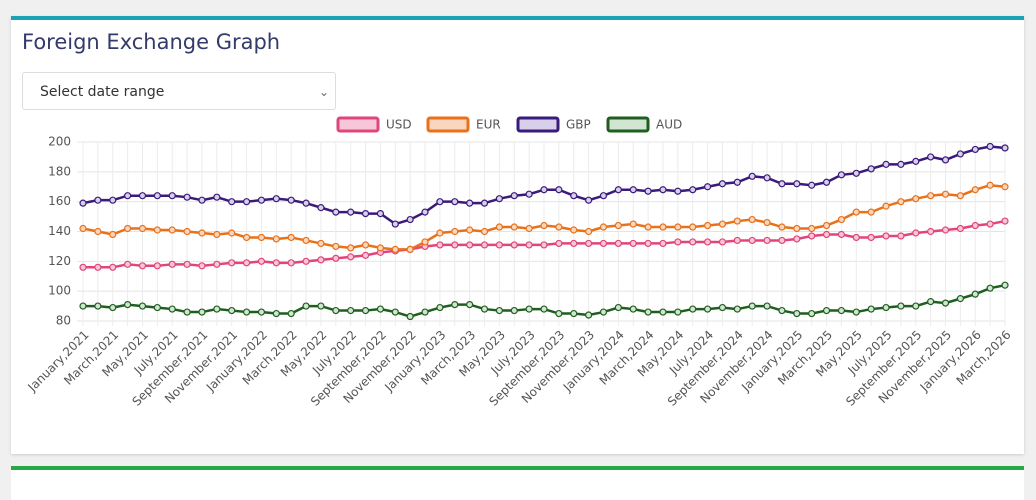  What do you see at coordinates (669, 125) in the screenshot?
I see `legend-label: AUD` at bounding box center [669, 125].